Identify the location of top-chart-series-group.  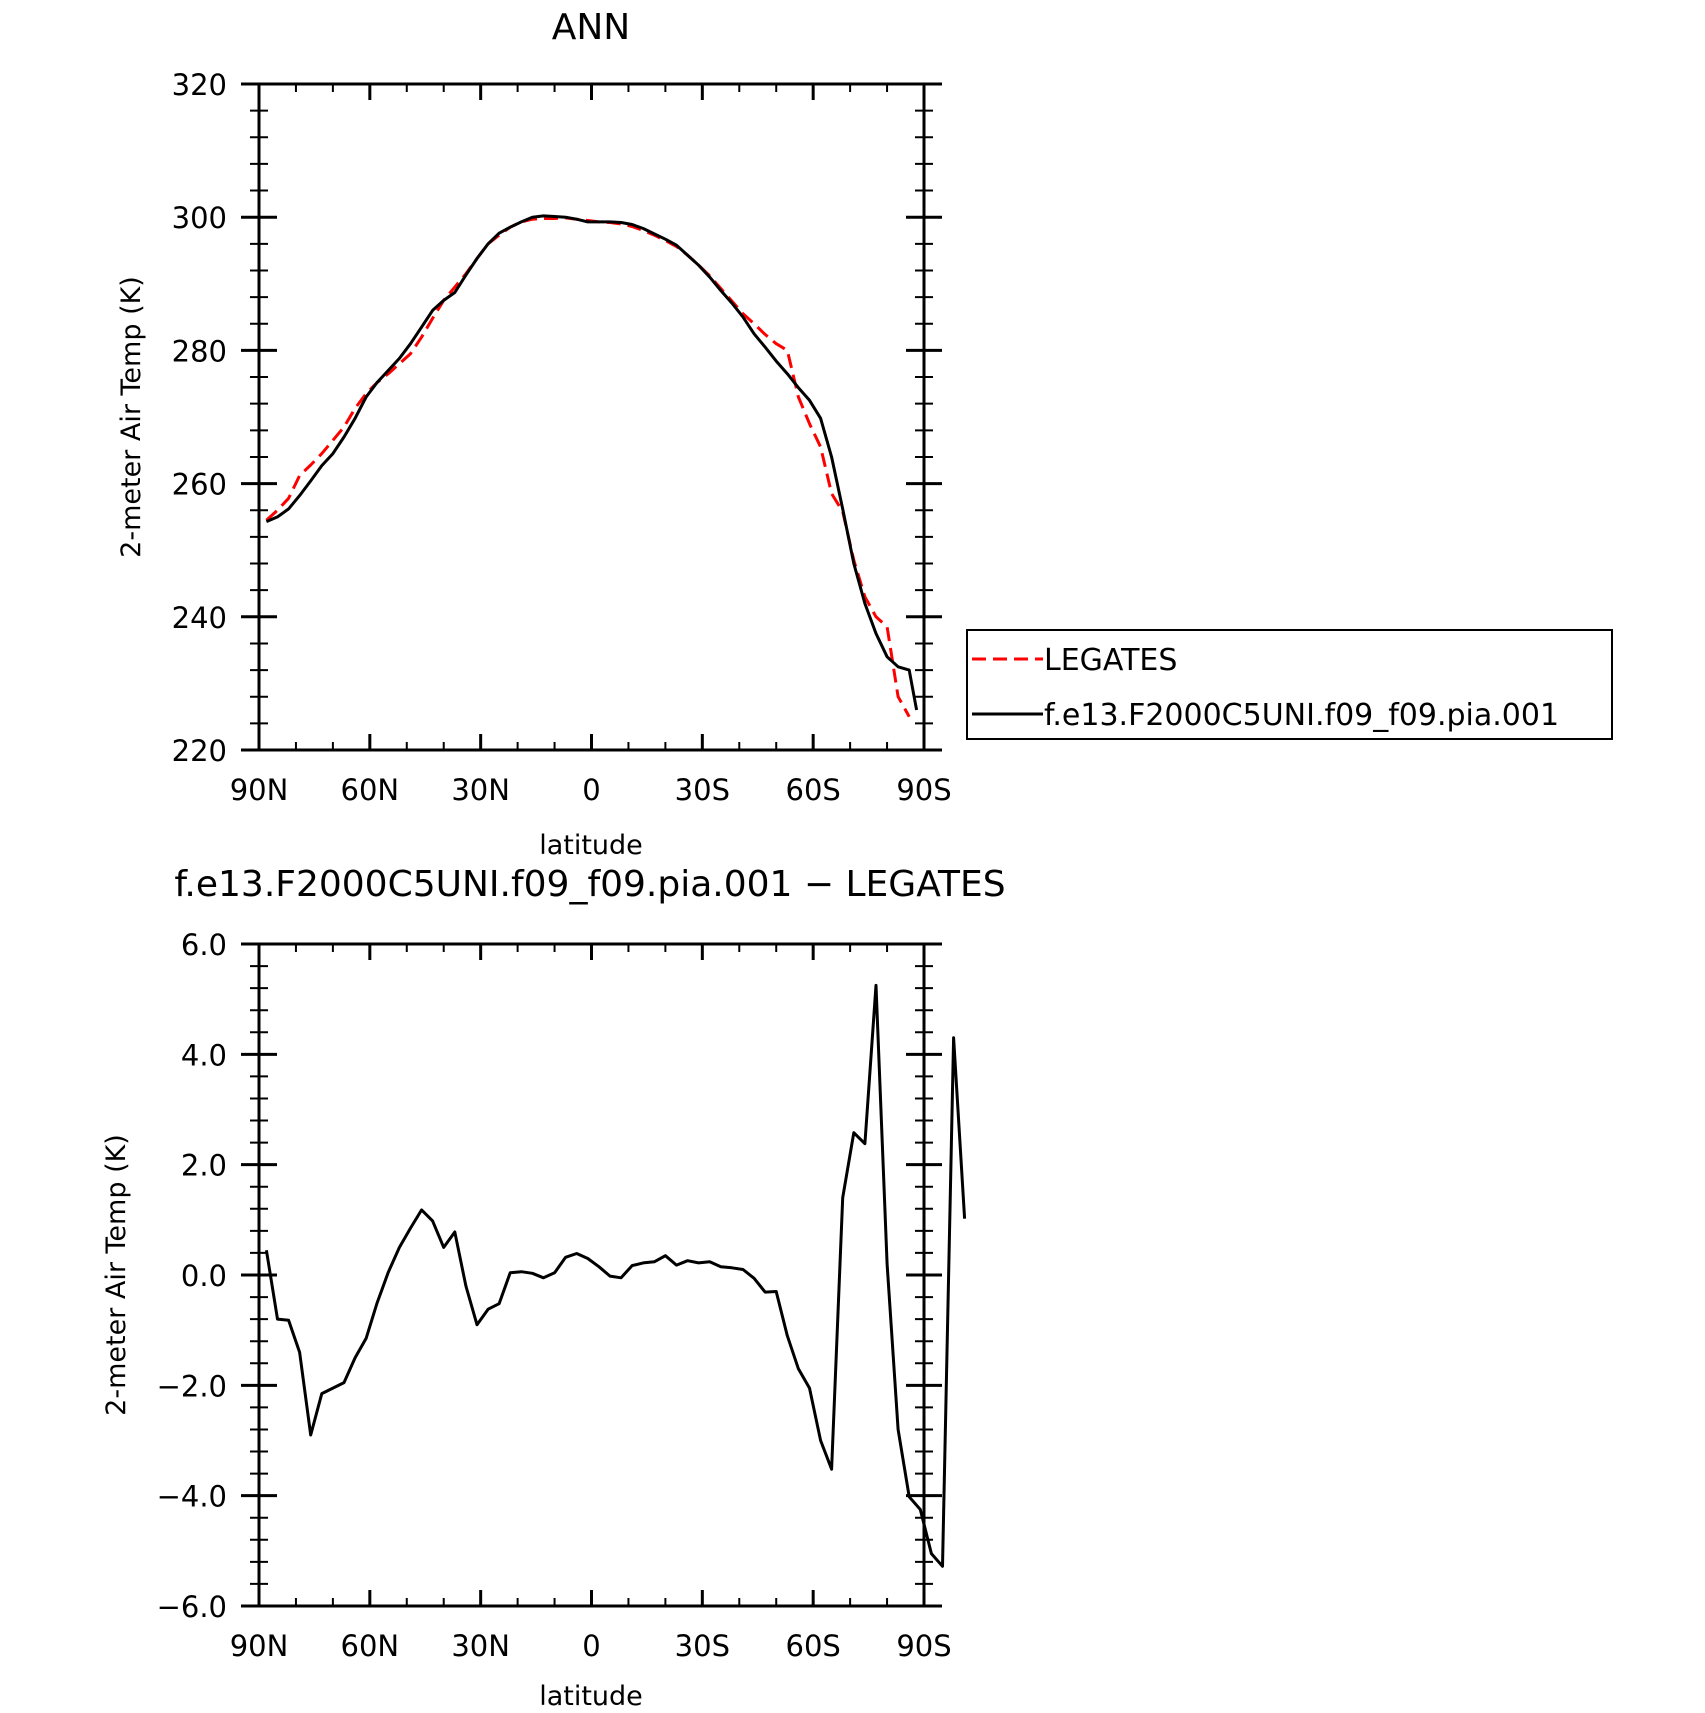
(592, 466).